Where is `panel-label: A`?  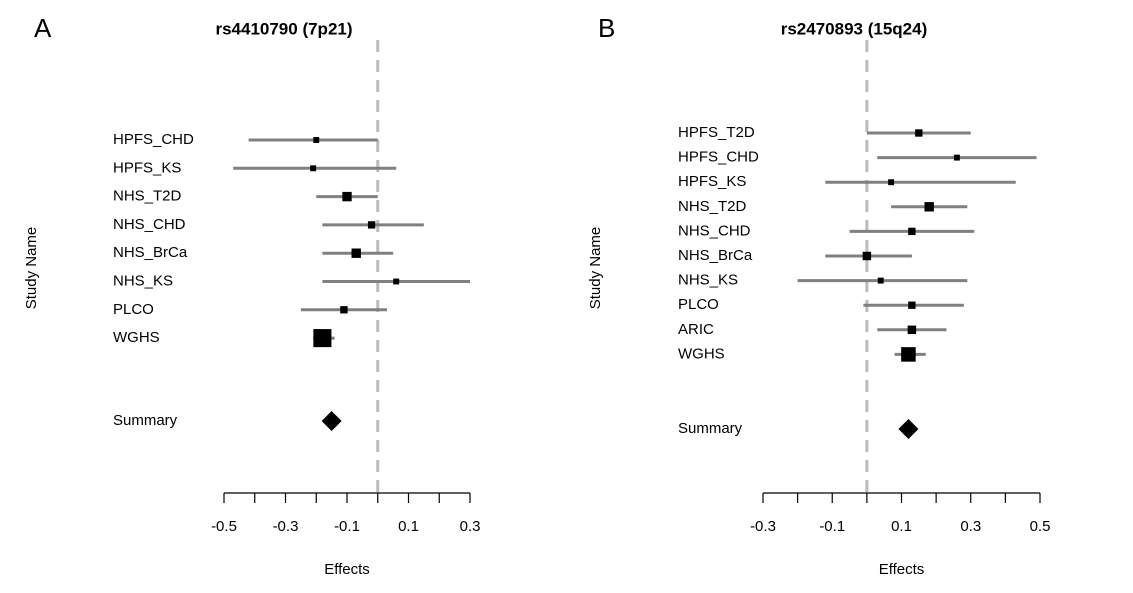
panel-label: A is located at coordinates (43, 28).